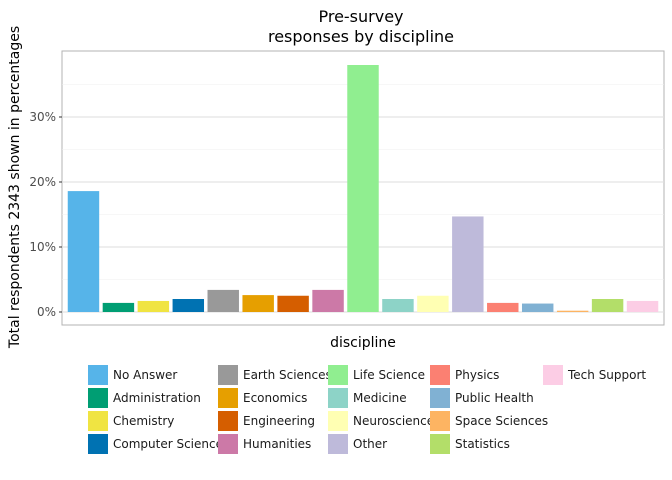 The image size is (672, 480). Describe the element at coordinates (361, 36) in the screenshot. I see `chart-subtitle: responses by discipline` at that location.